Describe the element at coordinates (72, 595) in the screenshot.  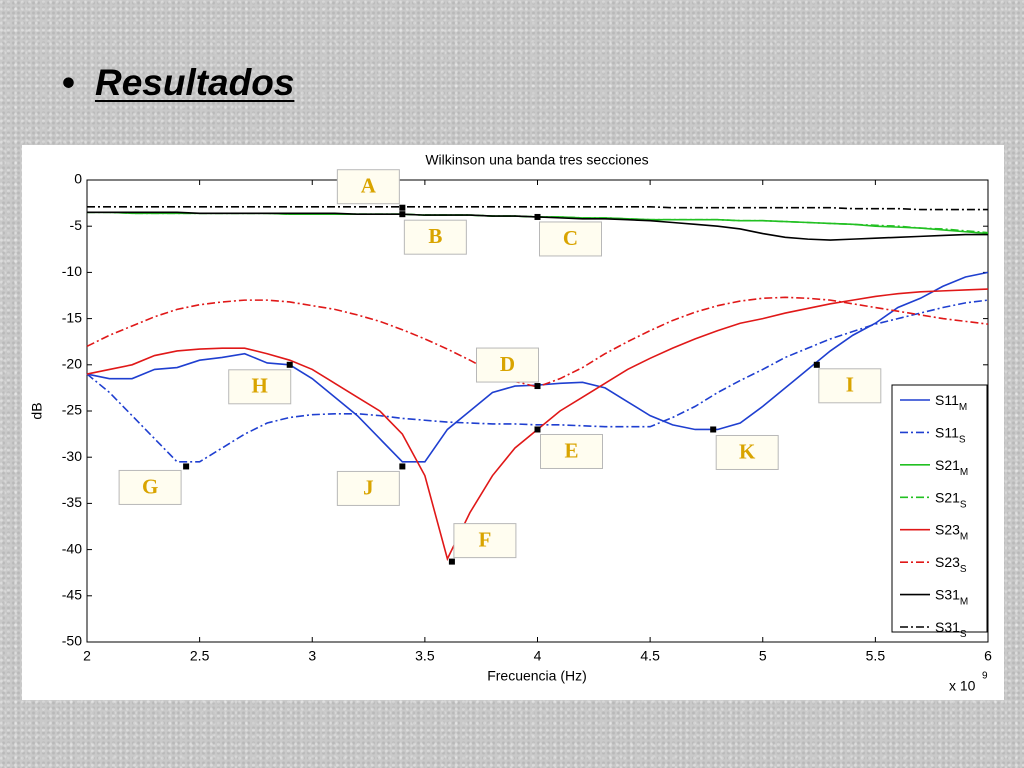
I see `y-tick-label: -45` at that location.